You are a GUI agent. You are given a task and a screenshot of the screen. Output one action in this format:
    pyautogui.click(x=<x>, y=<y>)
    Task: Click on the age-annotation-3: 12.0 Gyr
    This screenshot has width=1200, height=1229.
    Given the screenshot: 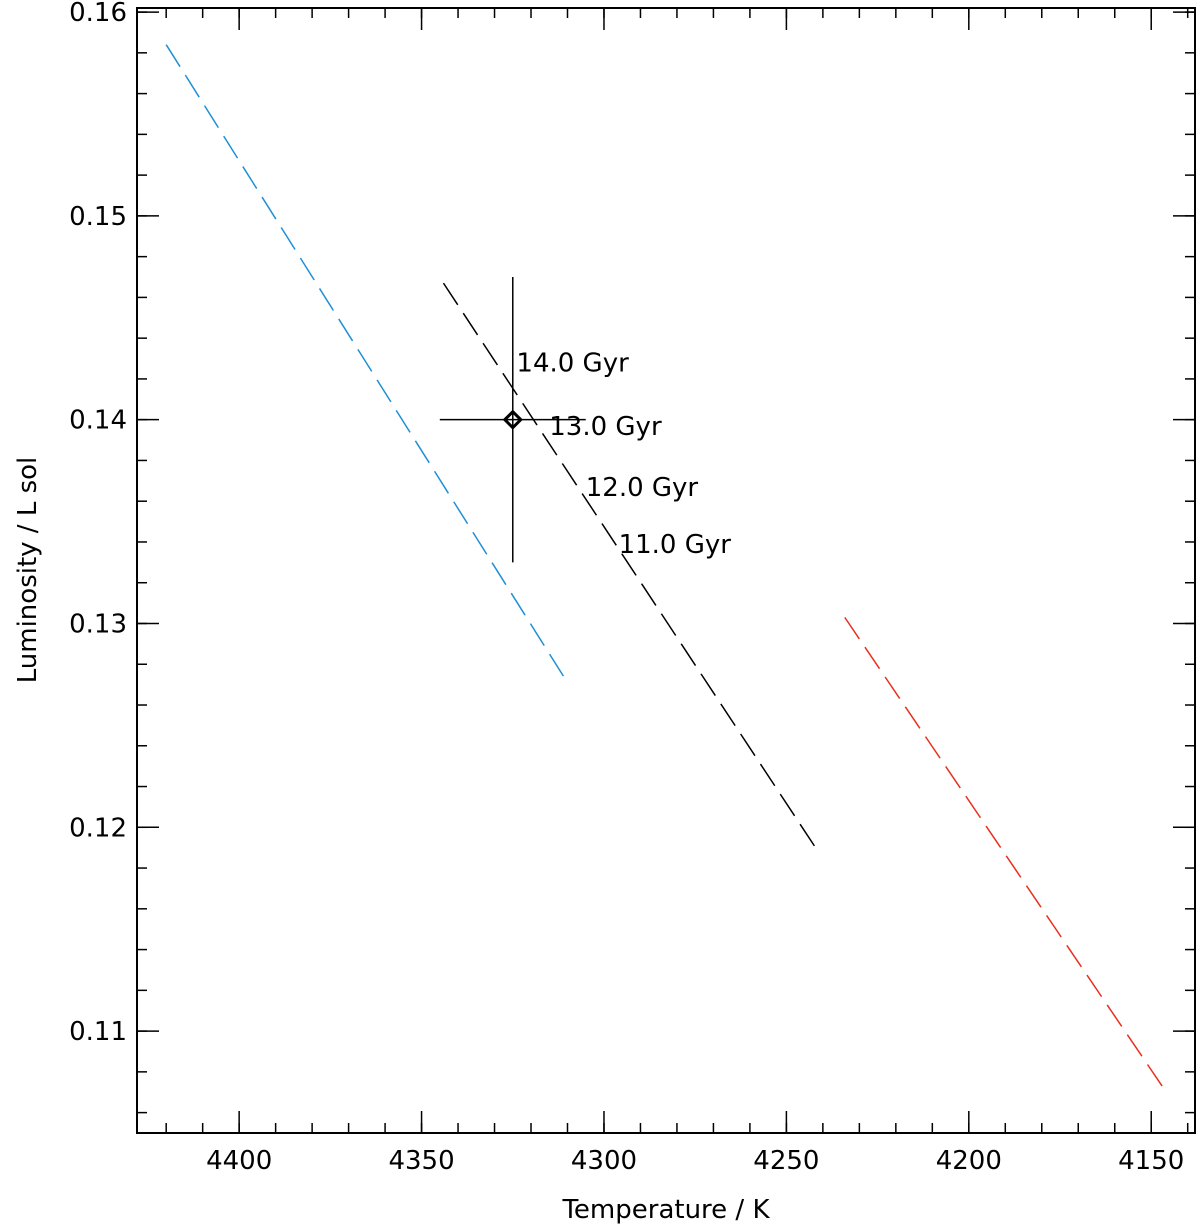 What is the action you would take?
    pyautogui.click(x=642, y=488)
    